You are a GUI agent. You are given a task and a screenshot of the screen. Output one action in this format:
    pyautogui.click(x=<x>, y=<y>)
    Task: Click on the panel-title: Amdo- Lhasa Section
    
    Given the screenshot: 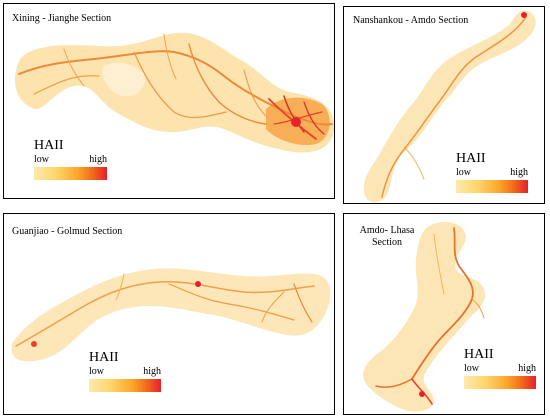 What is the action you would take?
    pyautogui.click(x=387, y=236)
    